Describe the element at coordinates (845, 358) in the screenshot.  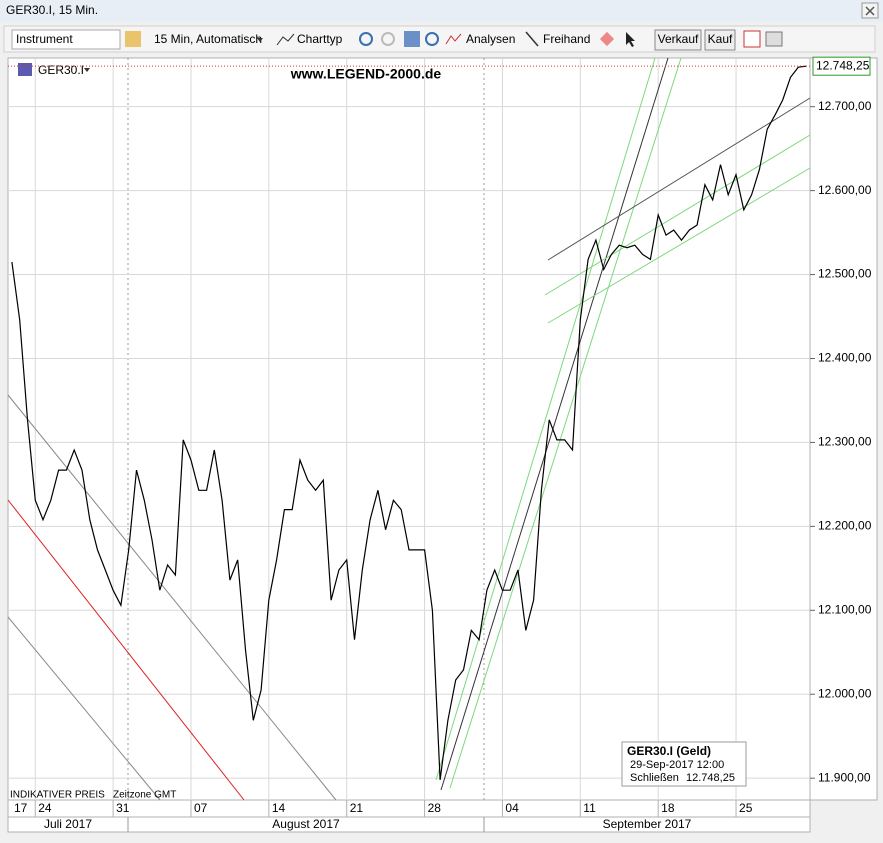
I see `y-tick-label: 12.400,00` at that location.